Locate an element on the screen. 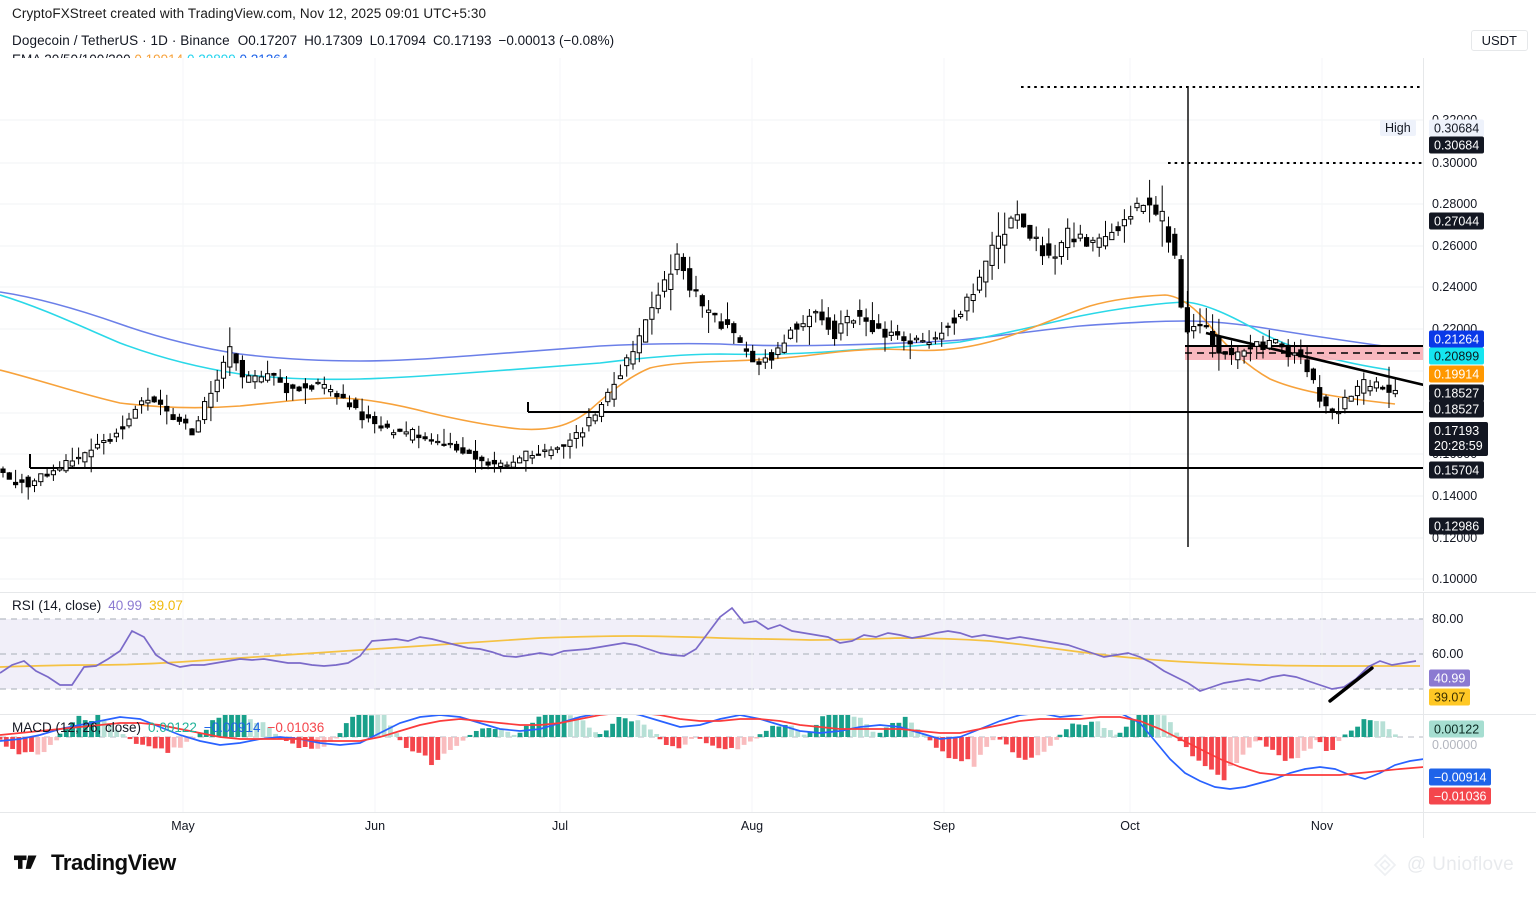  time-axis: May Jun Jul Aug Sep Oct Nov is located at coordinates (768, 825).